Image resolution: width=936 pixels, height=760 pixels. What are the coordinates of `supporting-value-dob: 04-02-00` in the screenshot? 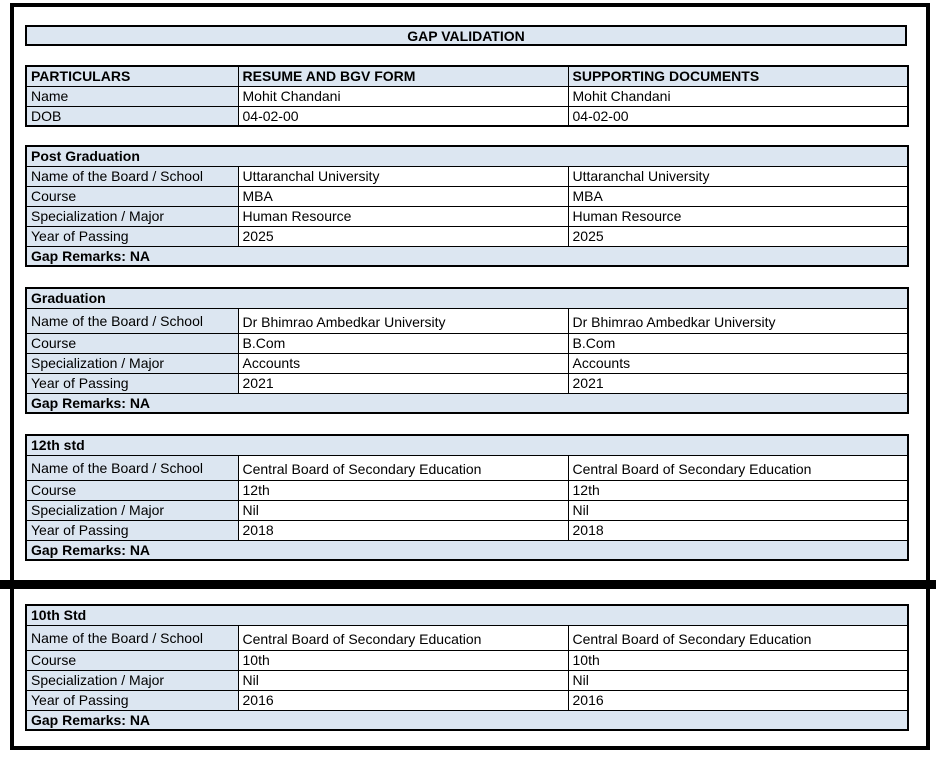 It's located at (738, 116).